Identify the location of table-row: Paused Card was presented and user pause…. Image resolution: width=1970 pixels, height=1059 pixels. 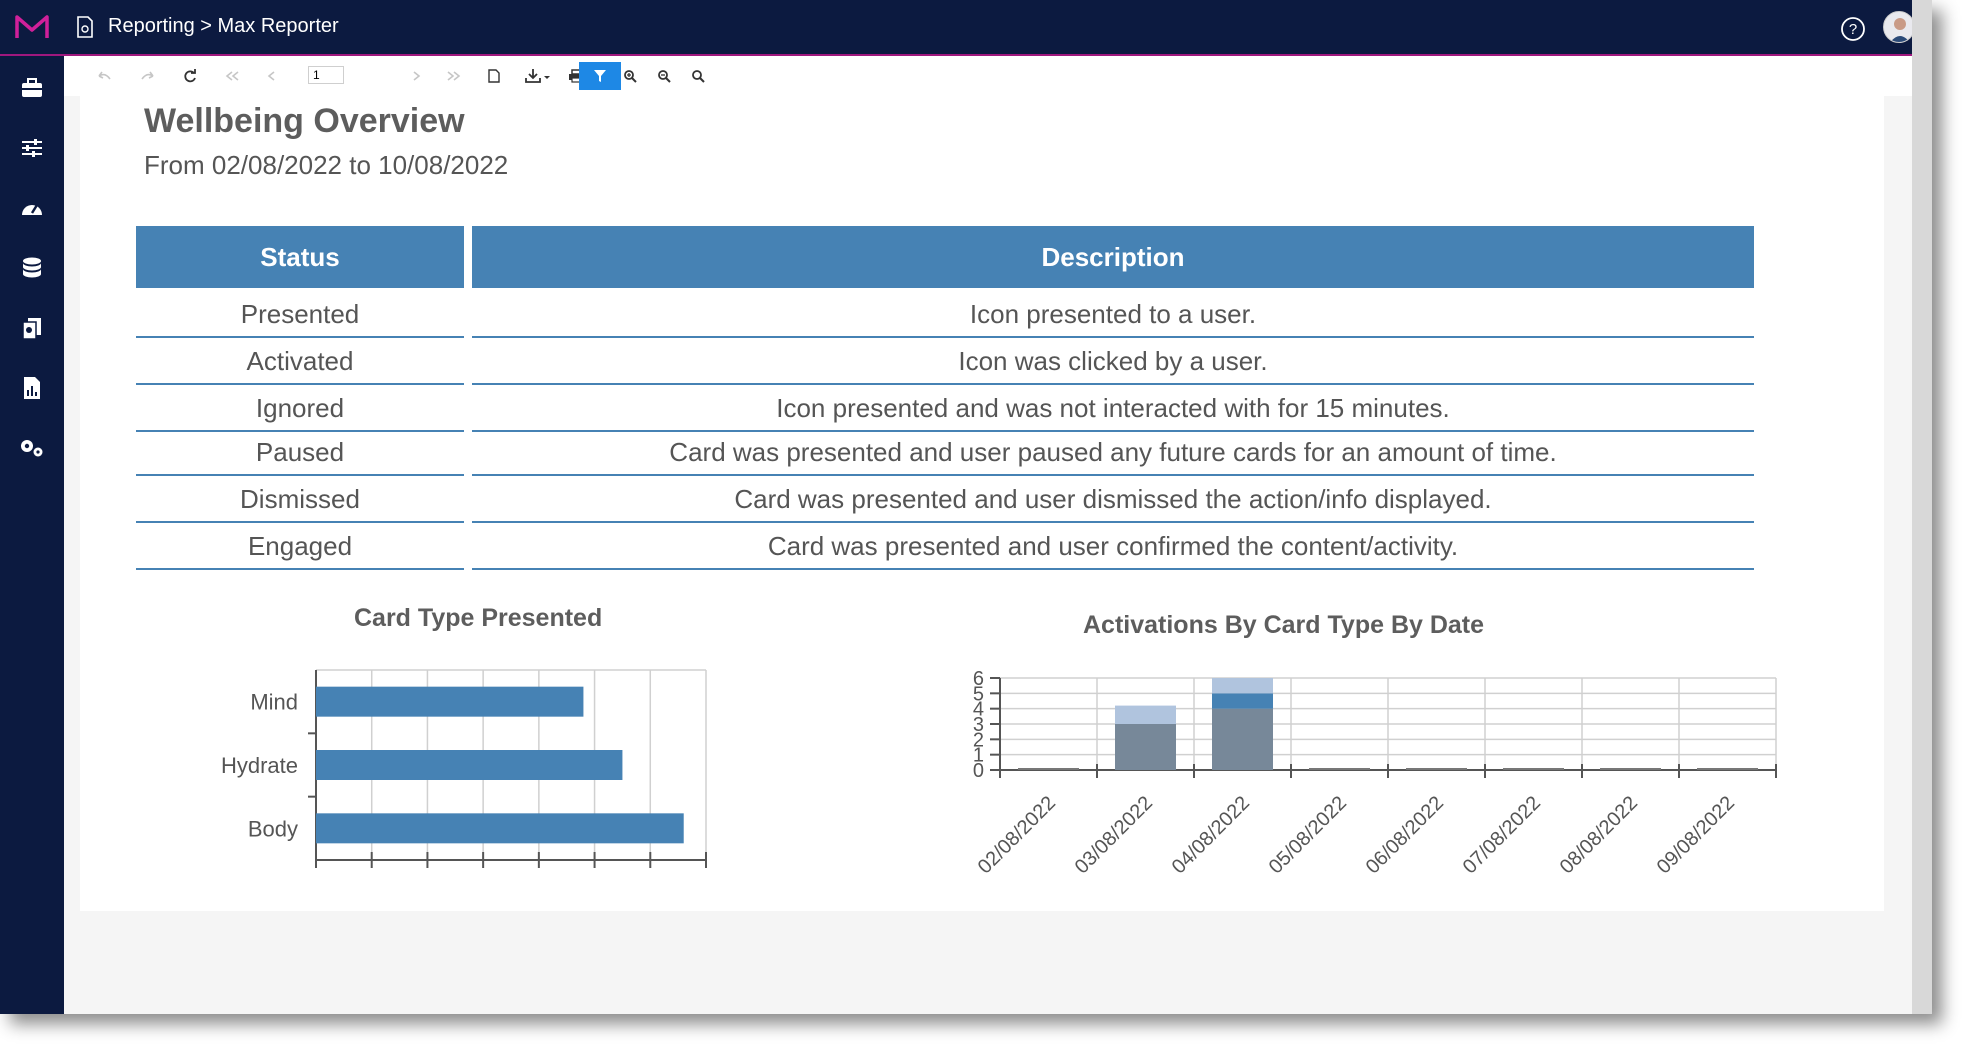
(945, 453).